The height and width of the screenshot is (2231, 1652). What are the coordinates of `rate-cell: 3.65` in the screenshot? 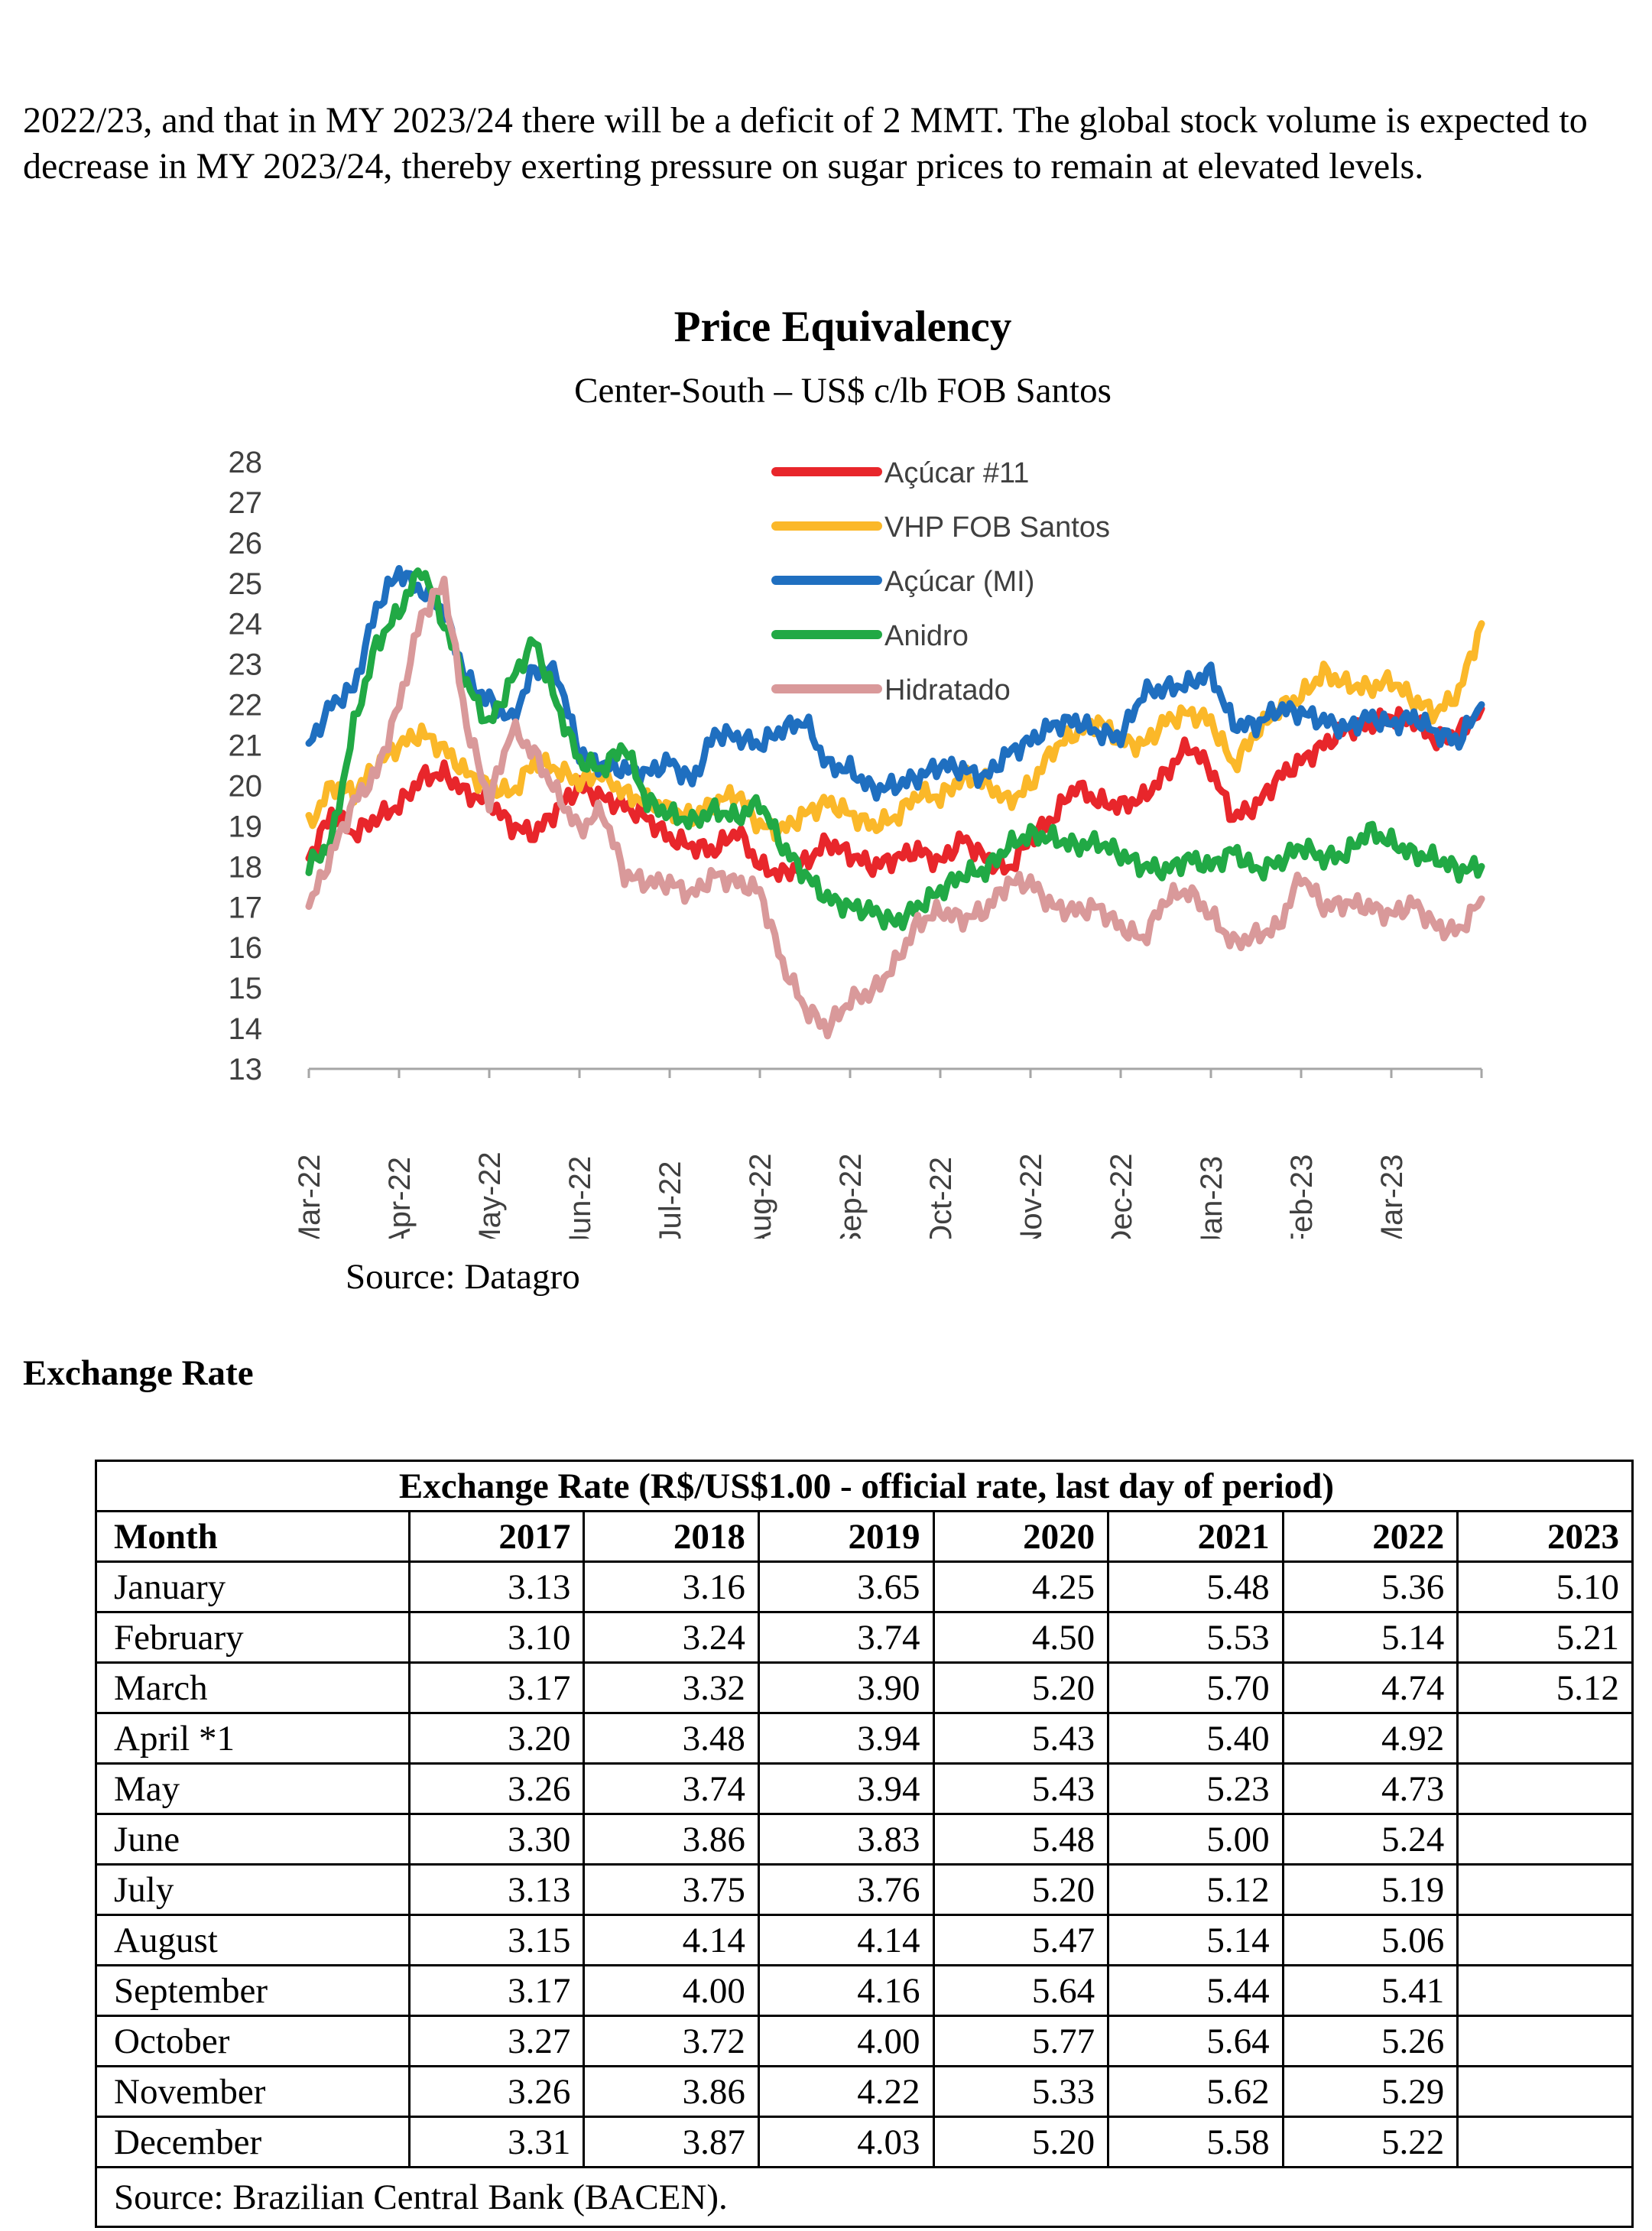 It's located at (846, 1586).